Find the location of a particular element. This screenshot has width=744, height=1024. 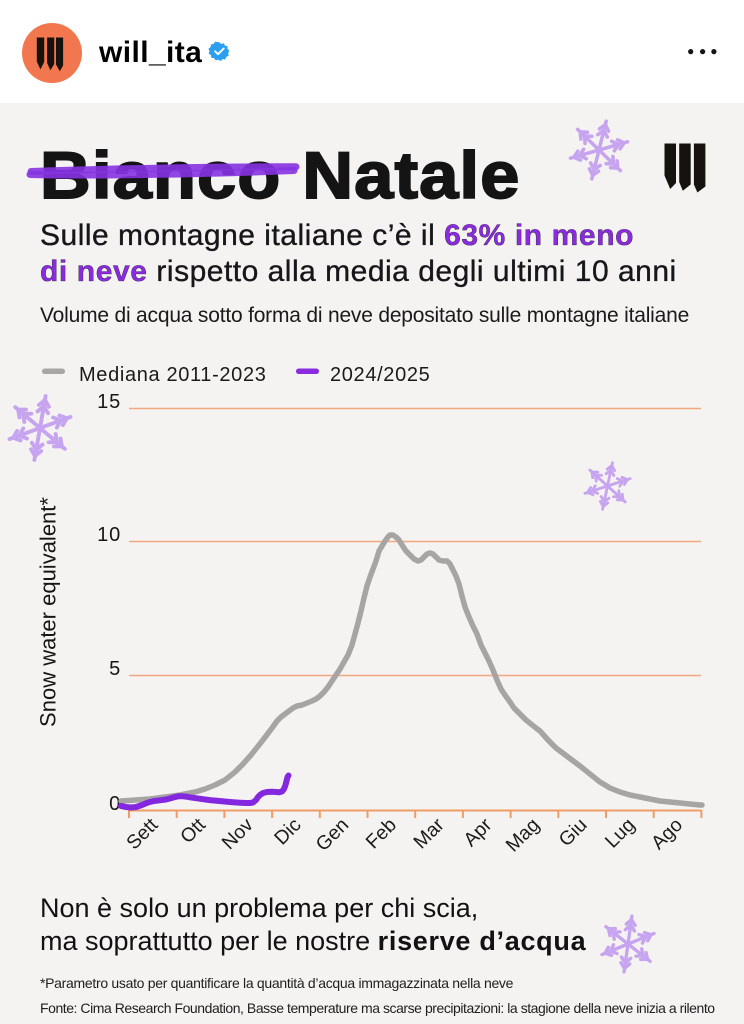

svg-text: Mar is located at coordinates (429, 834).